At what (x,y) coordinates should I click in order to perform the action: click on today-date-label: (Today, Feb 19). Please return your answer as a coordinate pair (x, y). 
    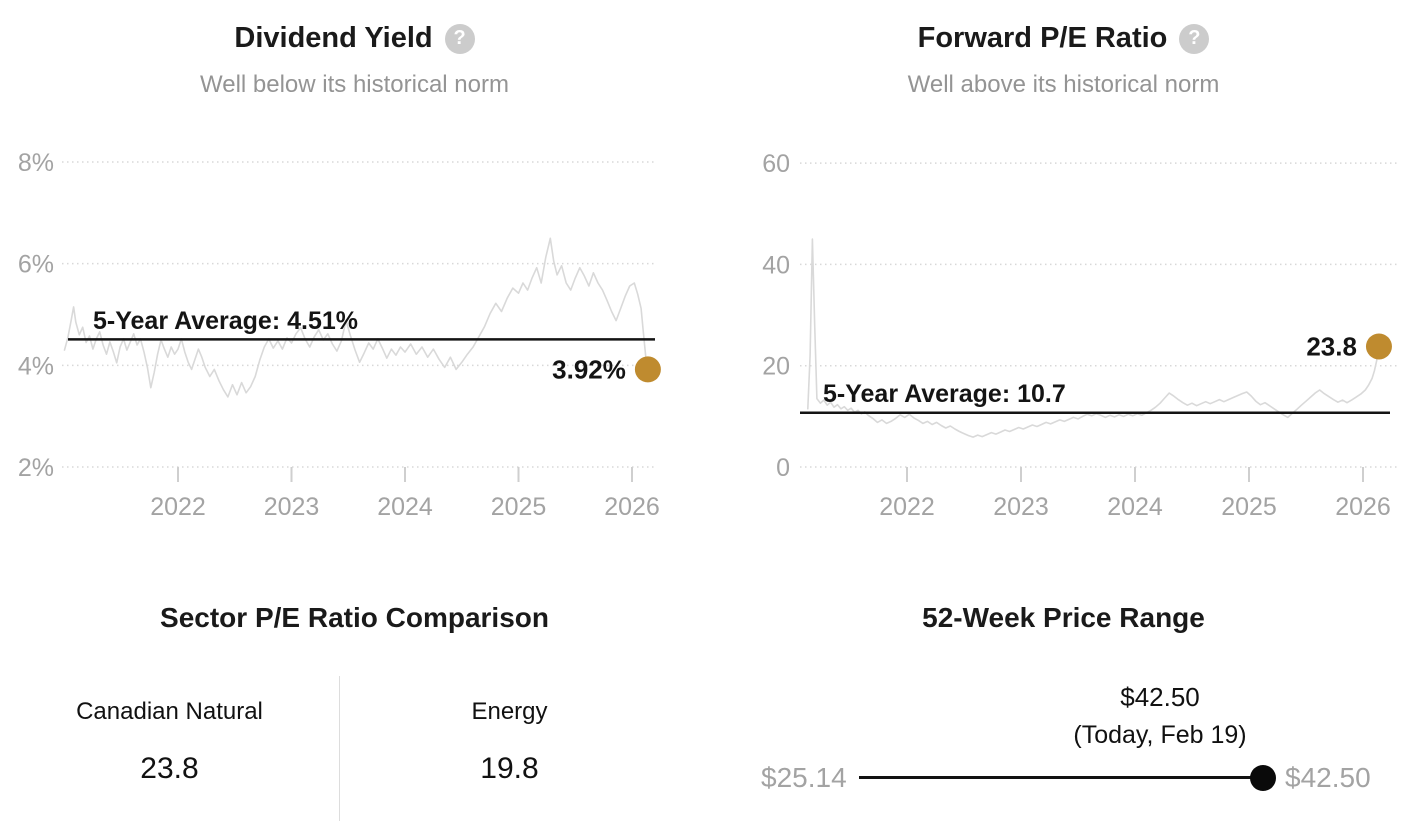
    Looking at the image, I should click on (1160, 735).